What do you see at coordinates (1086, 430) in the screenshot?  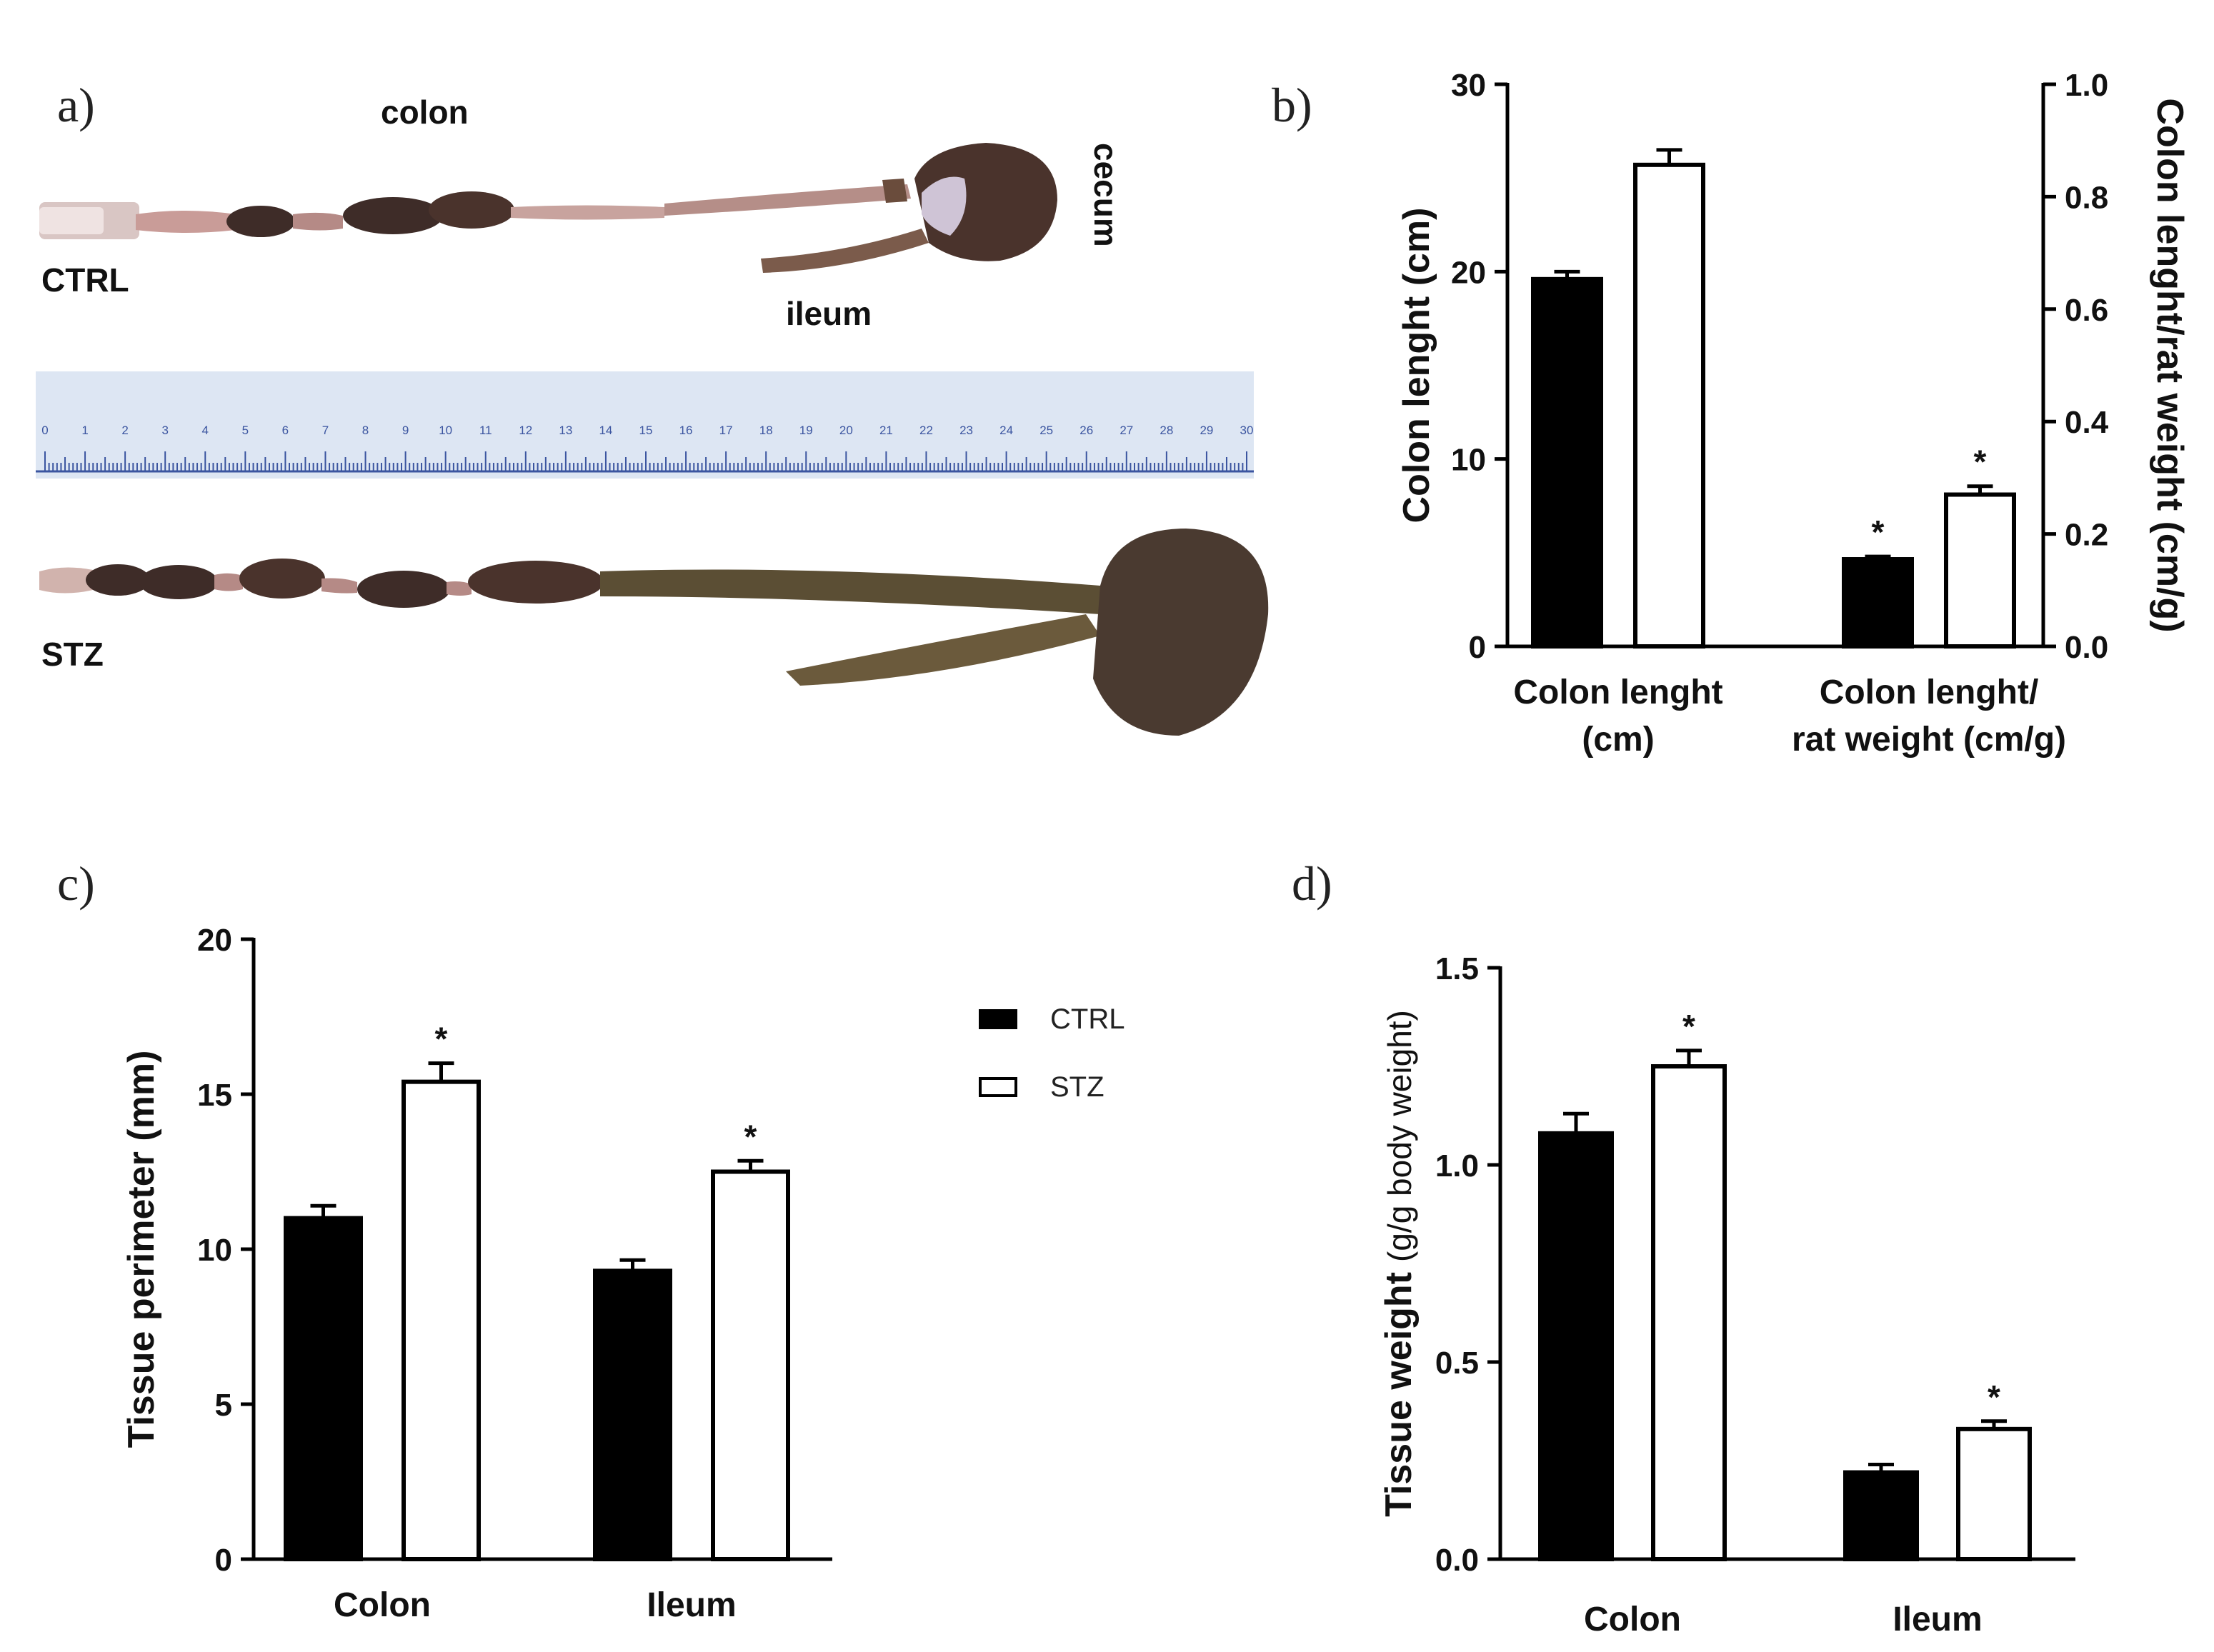 I see `ruler-number: 26` at bounding box center [1086, 430].